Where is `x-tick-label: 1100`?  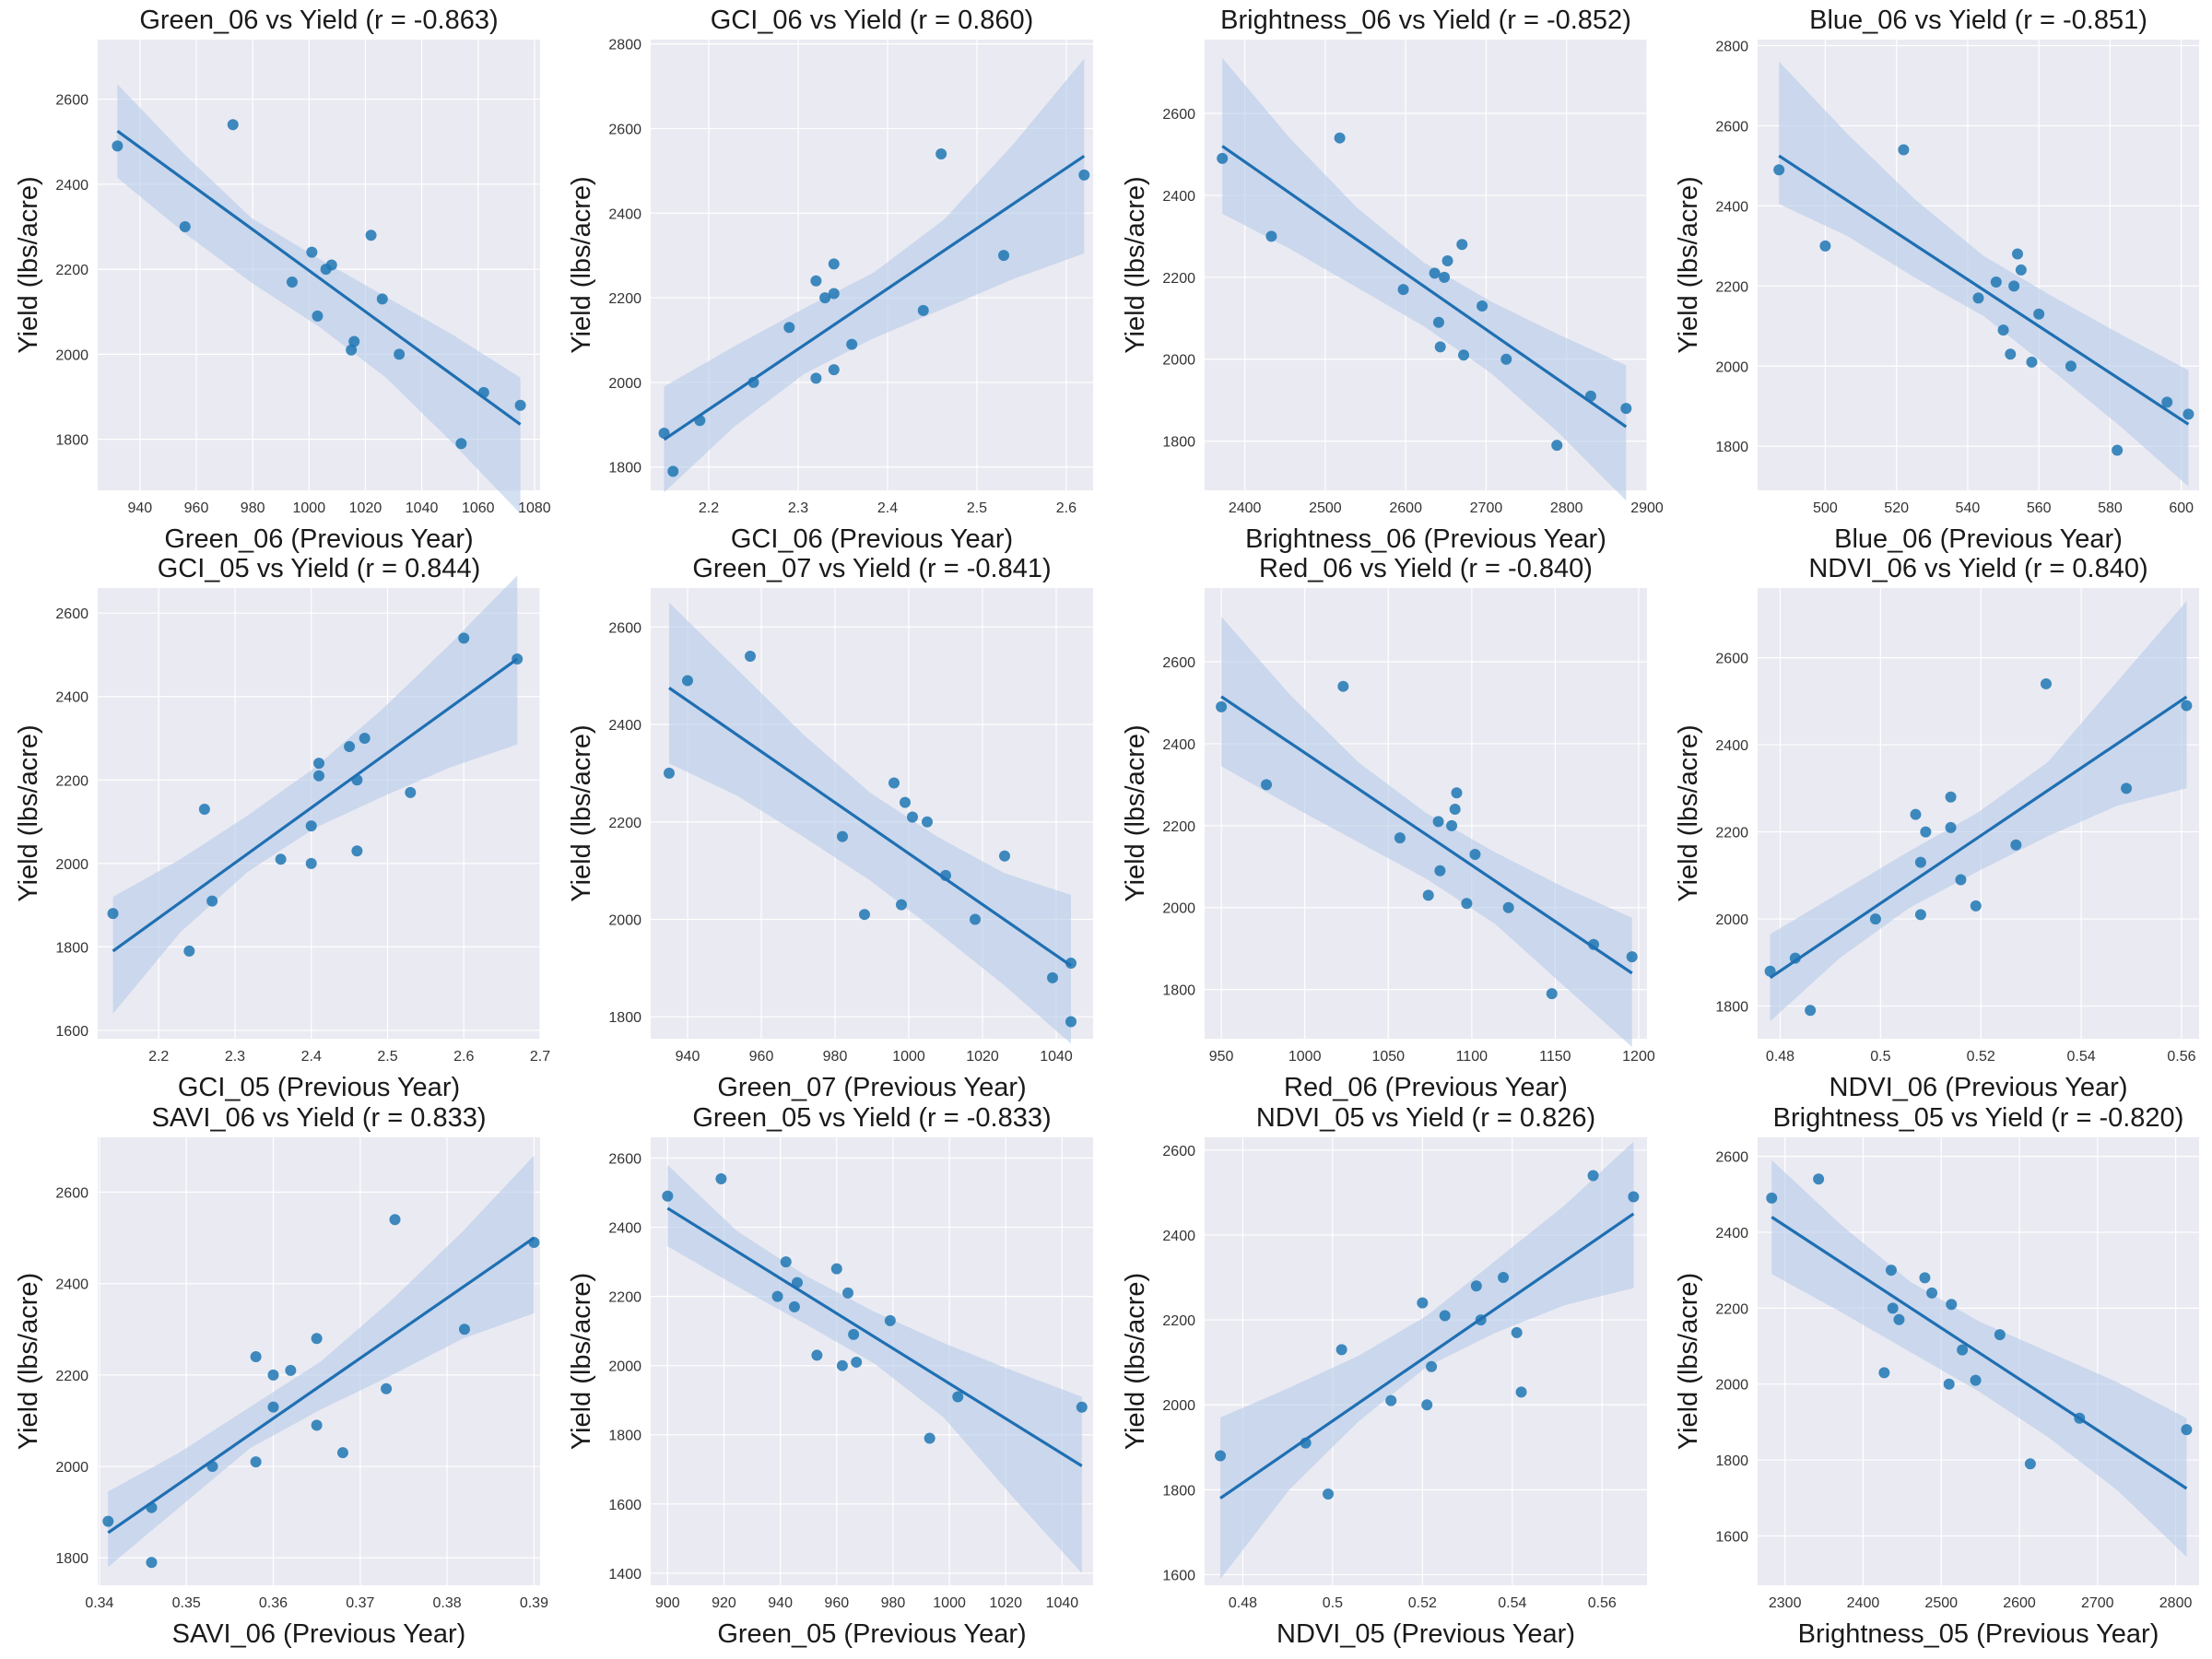
x-tick-label: 1100 is located at coordinates (1472, 1057).